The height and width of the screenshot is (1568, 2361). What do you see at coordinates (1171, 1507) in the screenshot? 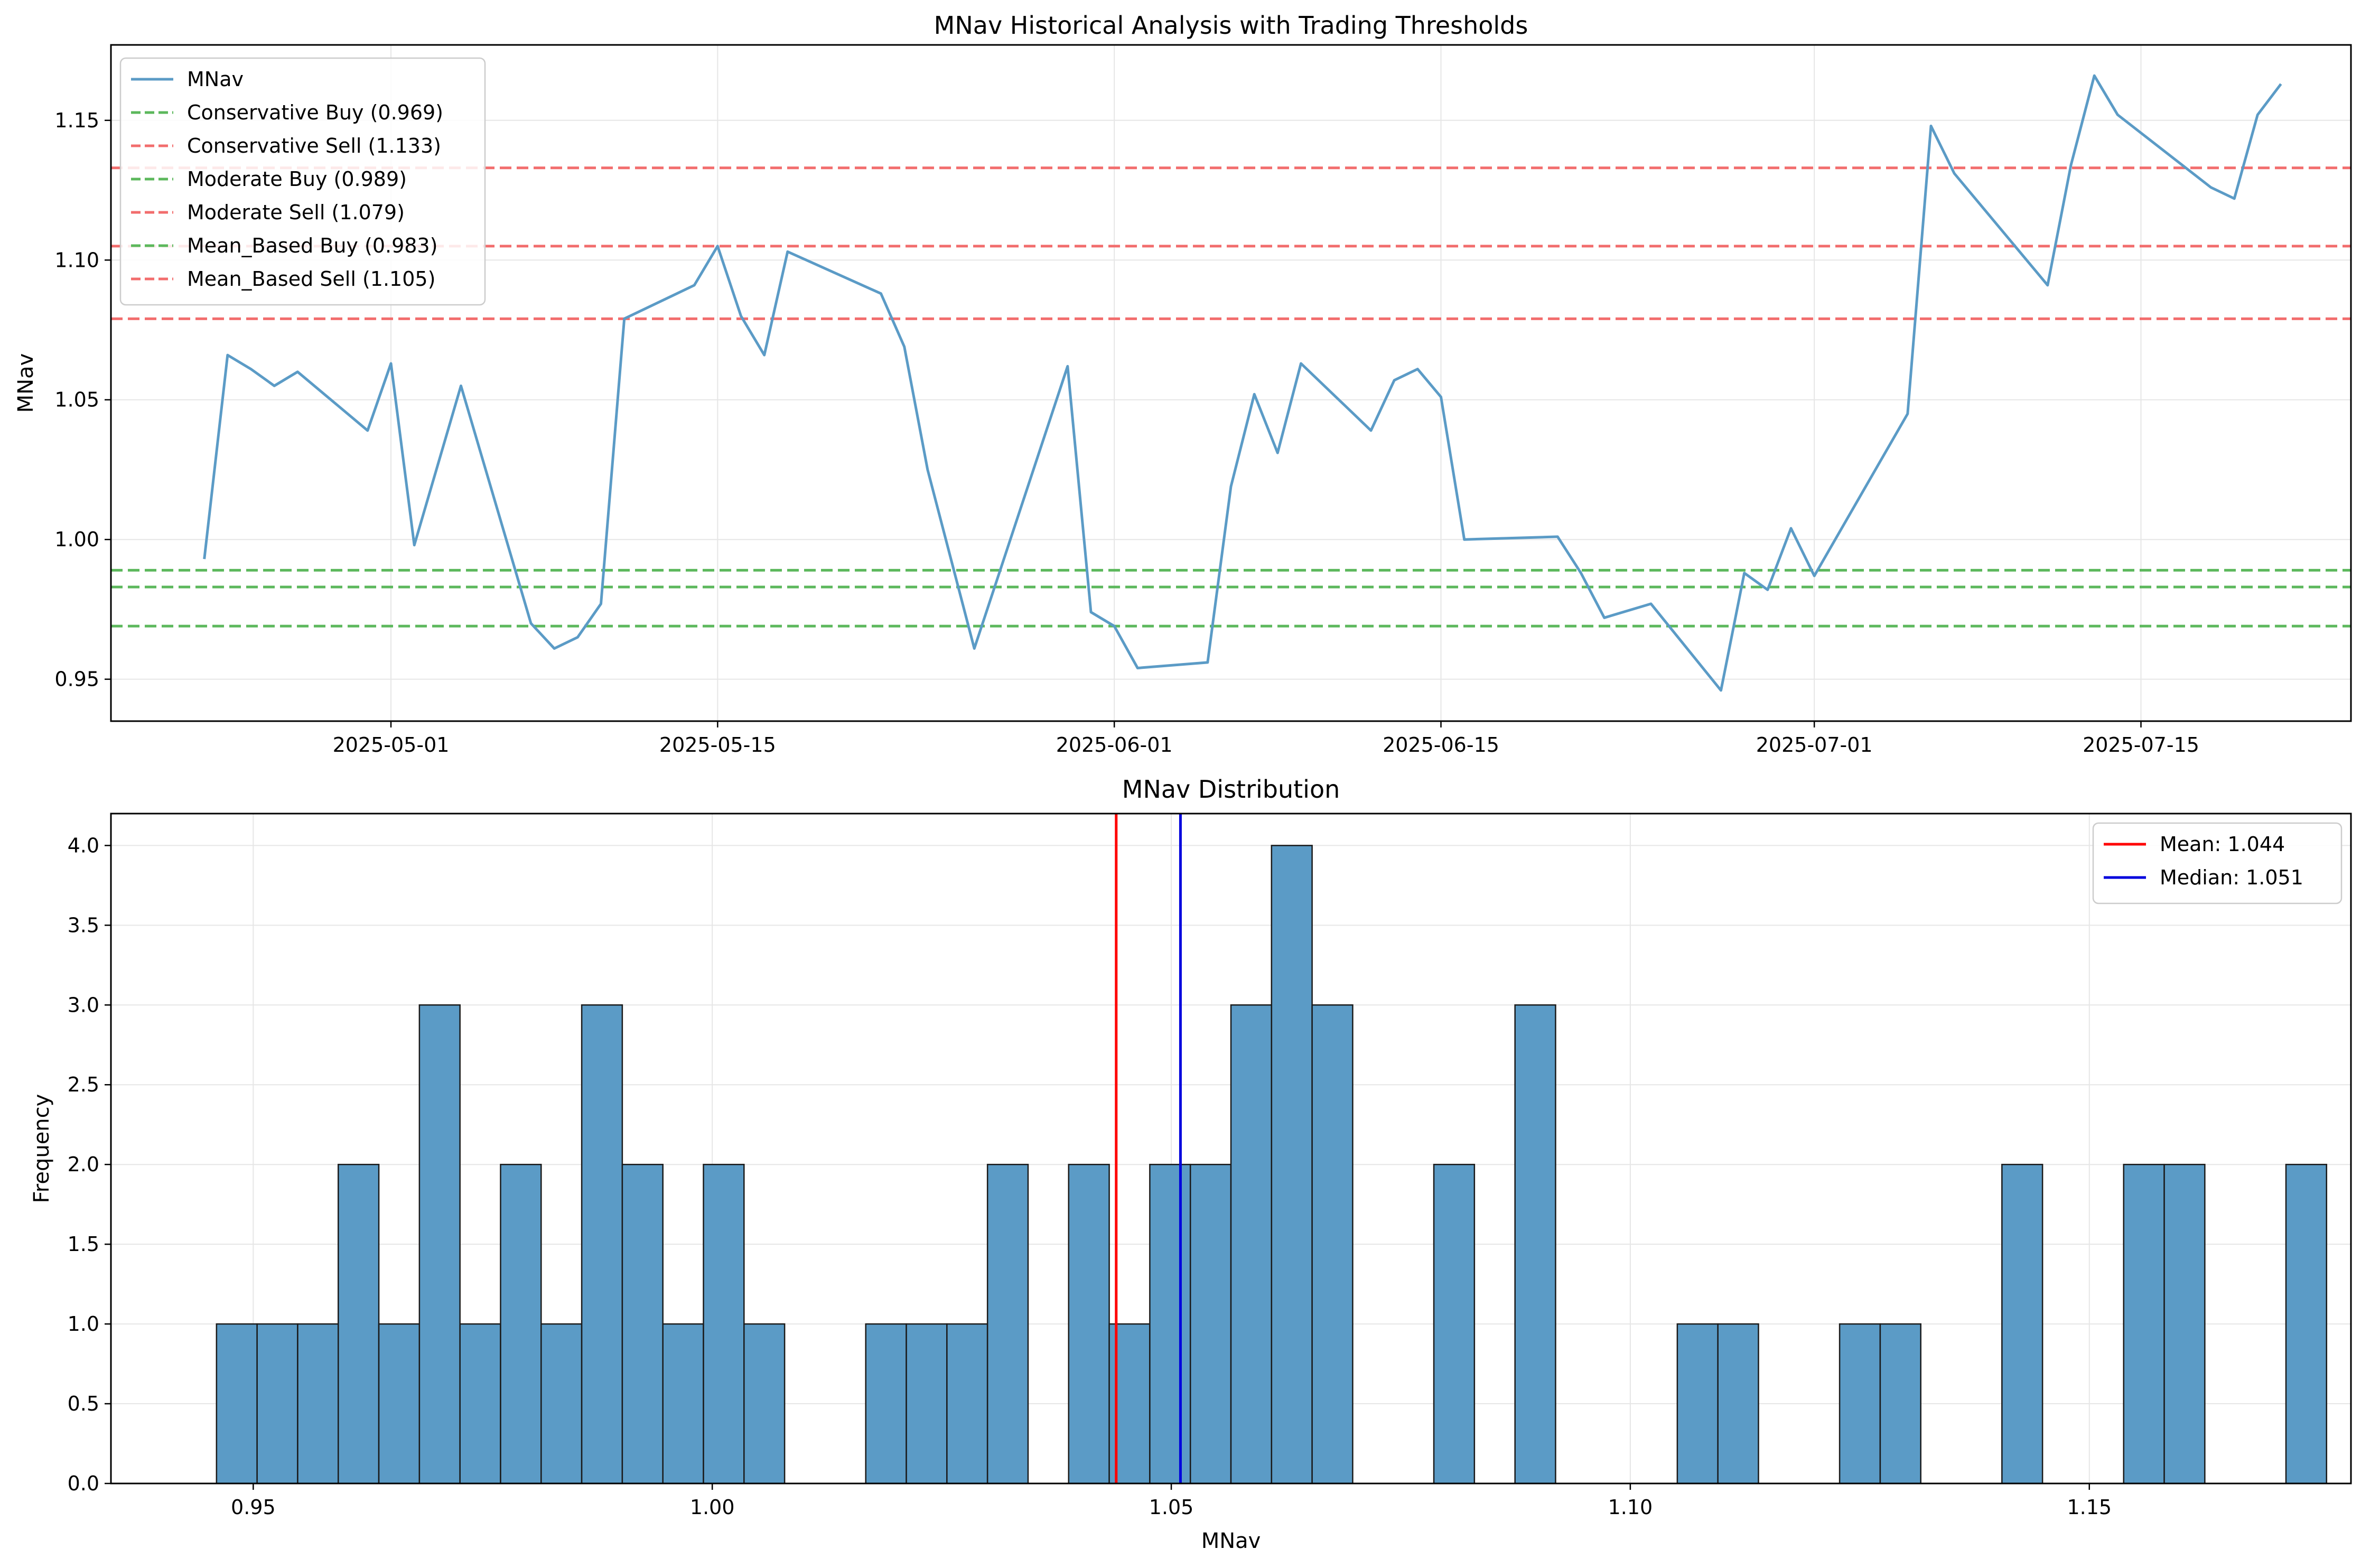
I see `x-tick-label: 1.05` at bounding box center [1171, 1507].